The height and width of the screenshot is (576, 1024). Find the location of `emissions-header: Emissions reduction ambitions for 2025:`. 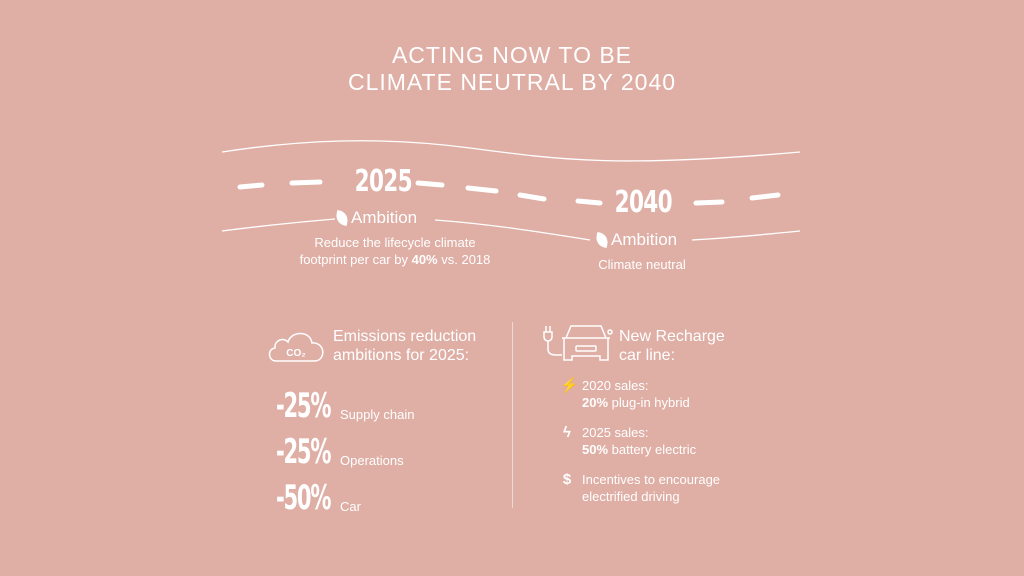

emissions-header: Emissions reduction ambitions for 2025: is located at coordinates (404, 346).